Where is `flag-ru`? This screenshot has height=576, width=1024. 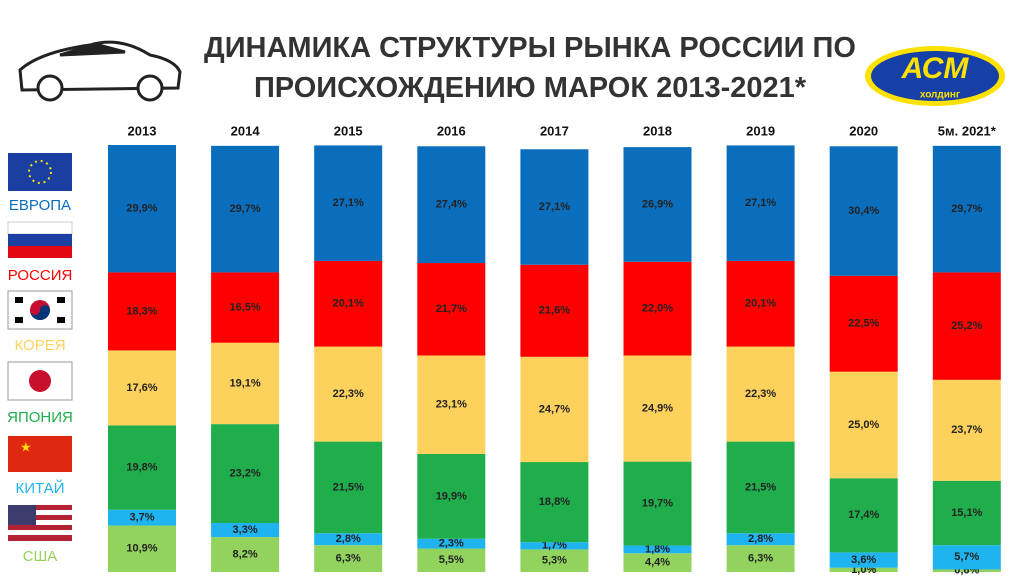 flag-ru is located at coordinates (40, 239).